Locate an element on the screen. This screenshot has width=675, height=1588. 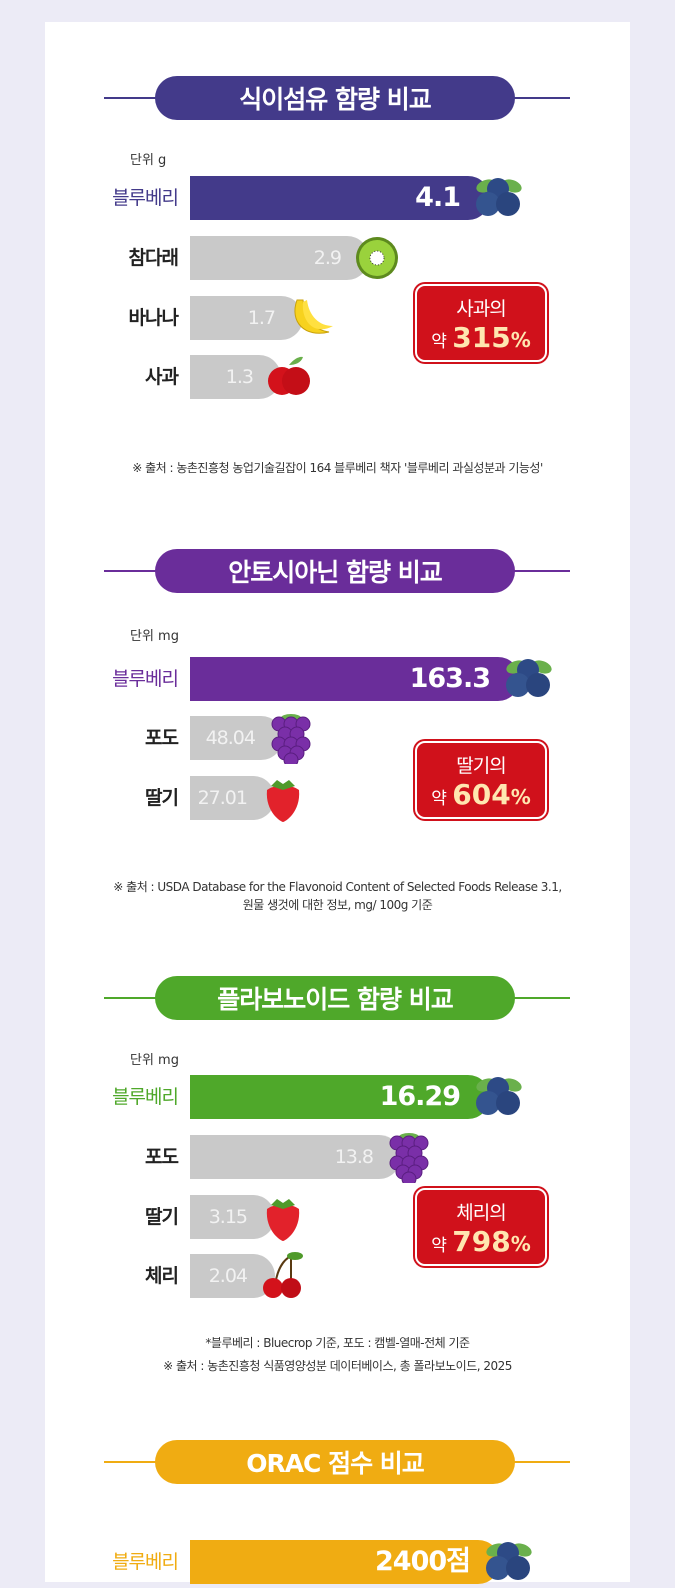
bar: 4.1 is located at coordinates (340, 198).